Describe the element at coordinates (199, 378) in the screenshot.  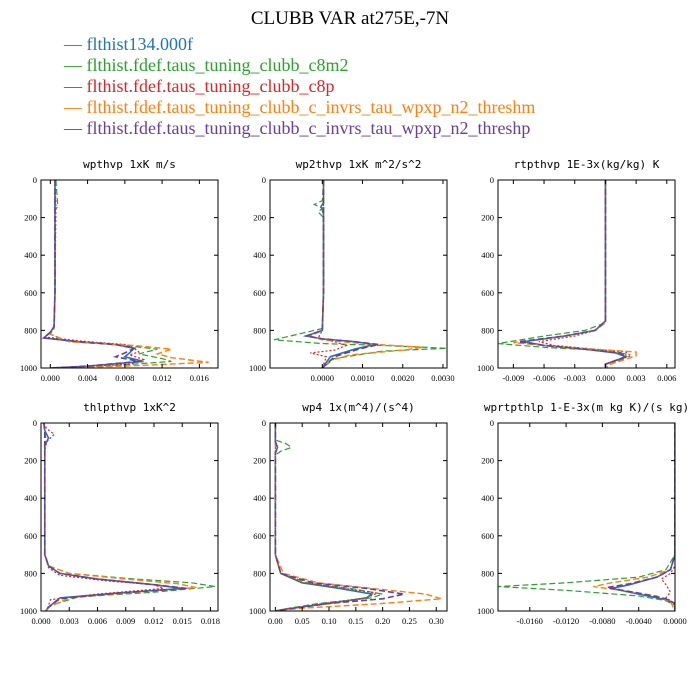
I see `x-tick-label: 0.016` at that location.